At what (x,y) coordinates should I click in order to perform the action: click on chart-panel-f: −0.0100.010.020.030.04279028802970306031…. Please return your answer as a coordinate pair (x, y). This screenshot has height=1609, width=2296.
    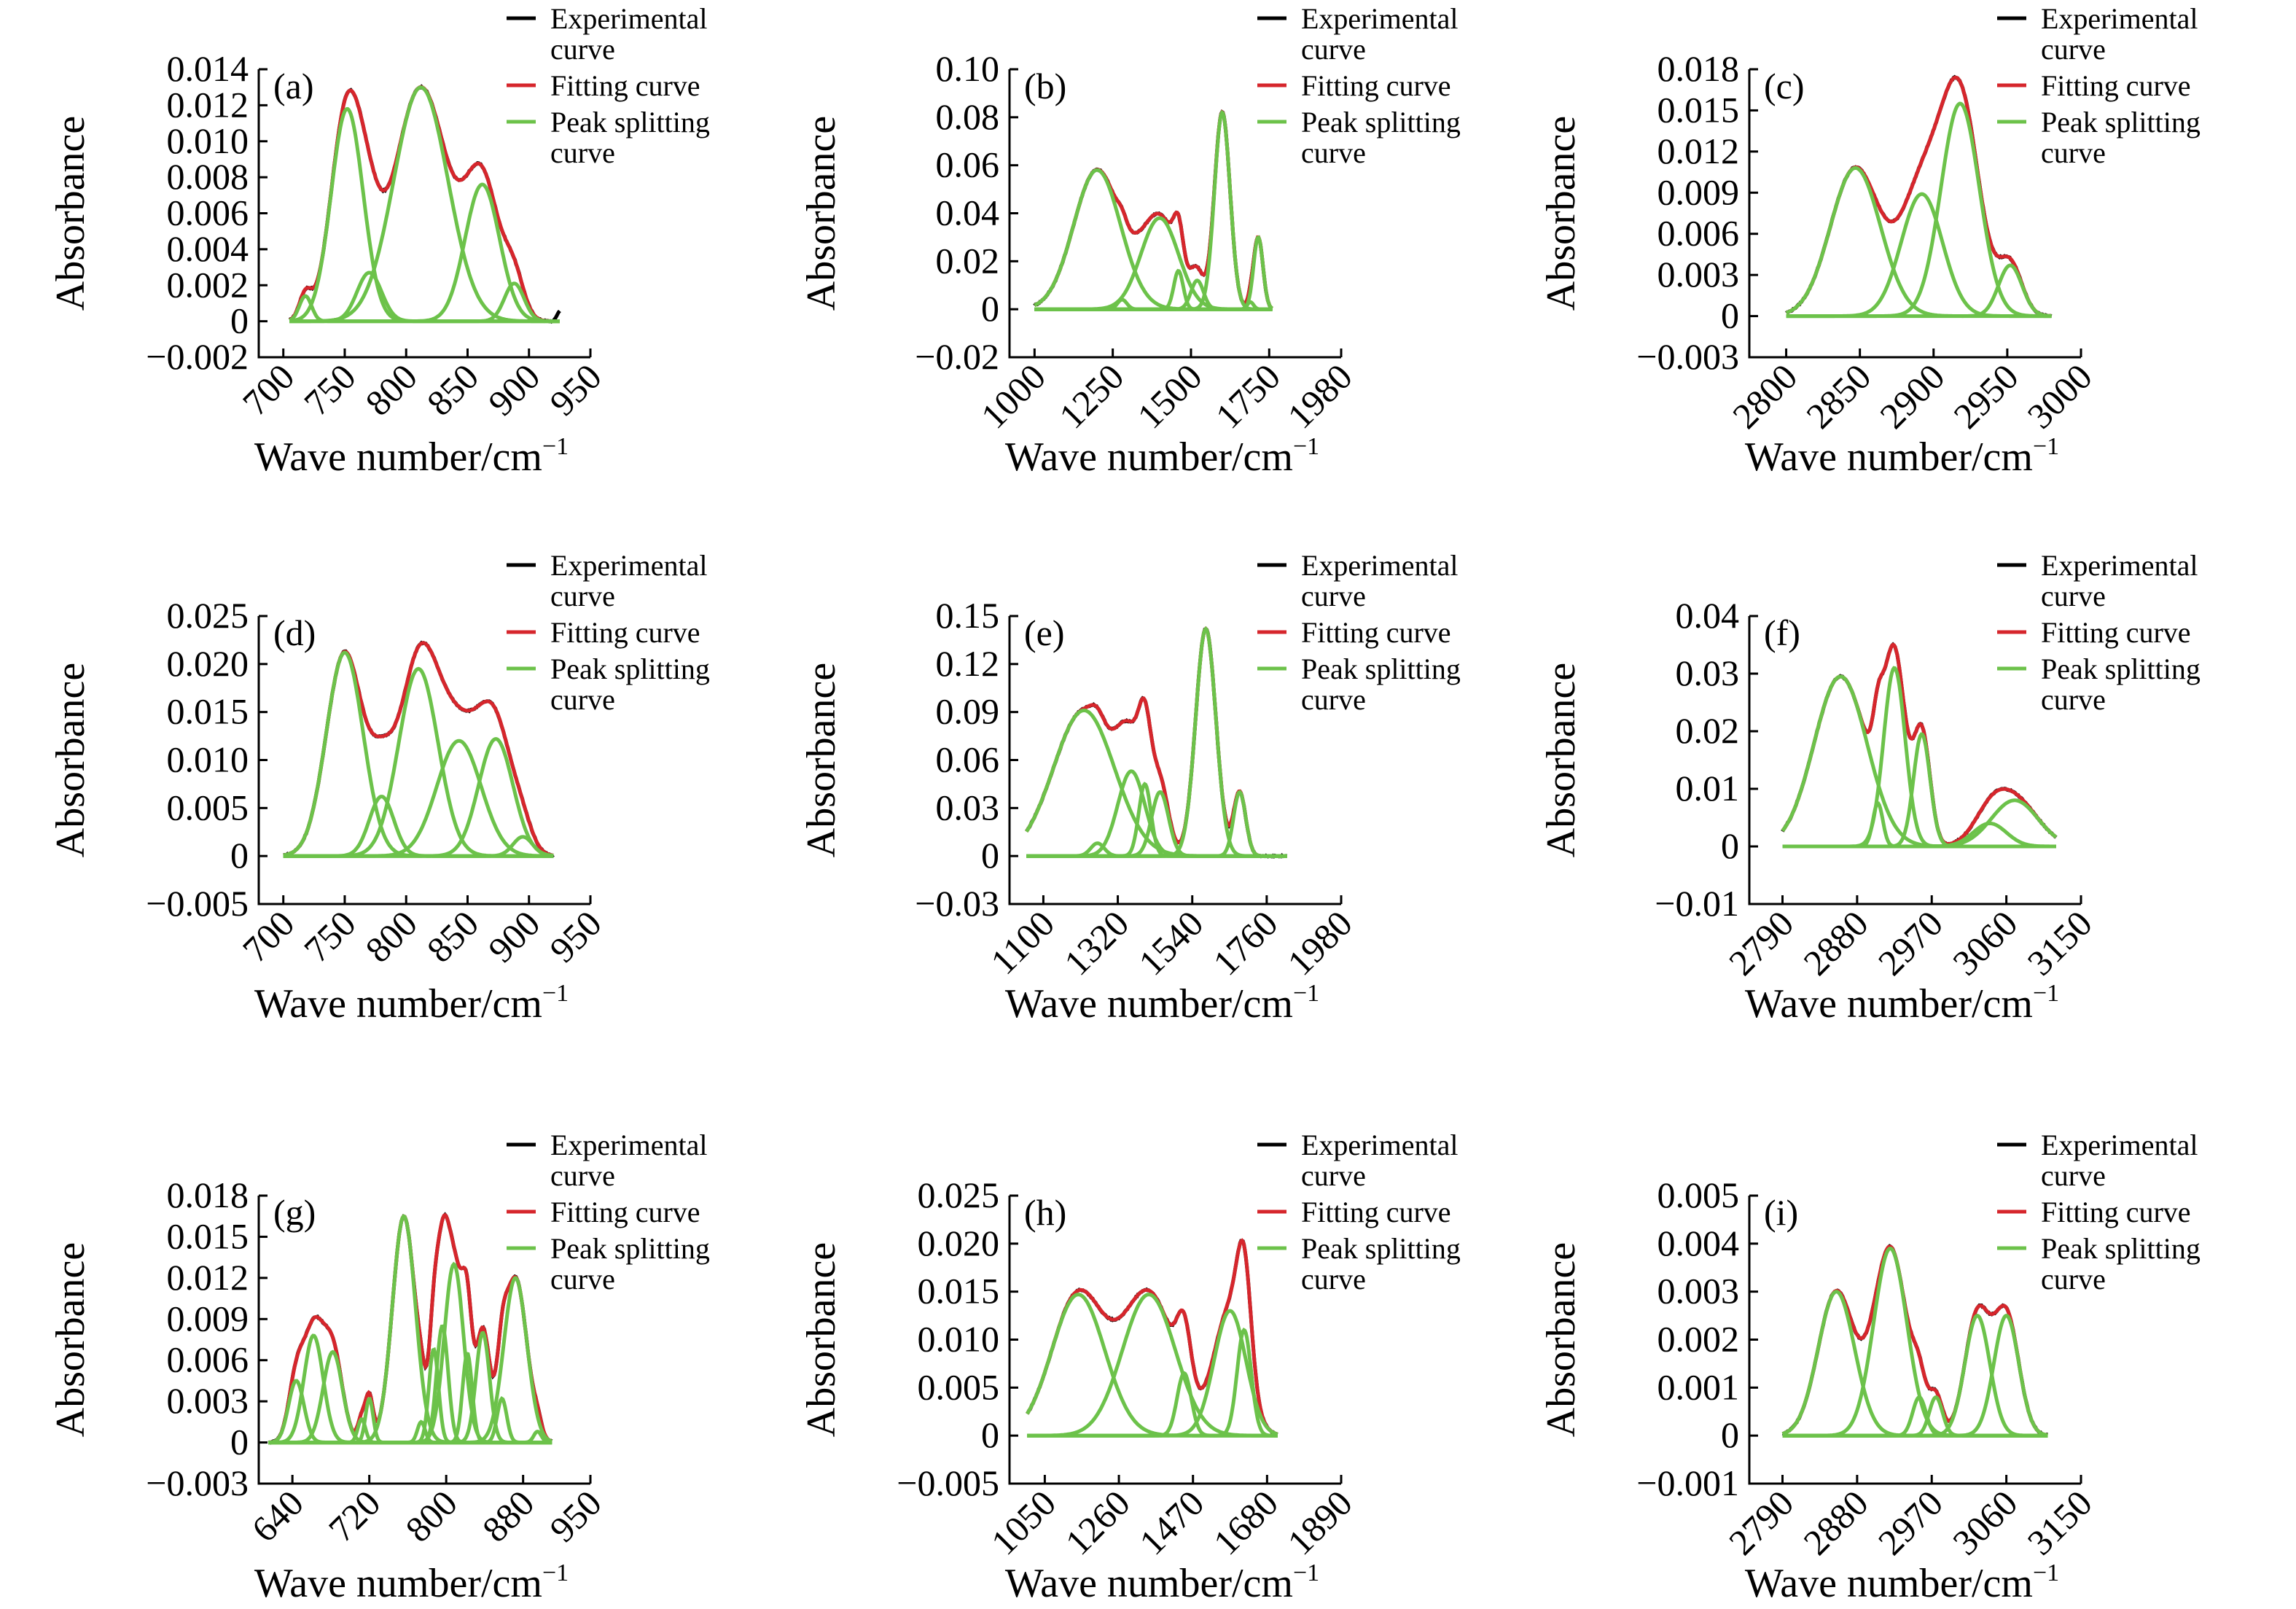
    Looking at the image, I should click on (1870, 787).